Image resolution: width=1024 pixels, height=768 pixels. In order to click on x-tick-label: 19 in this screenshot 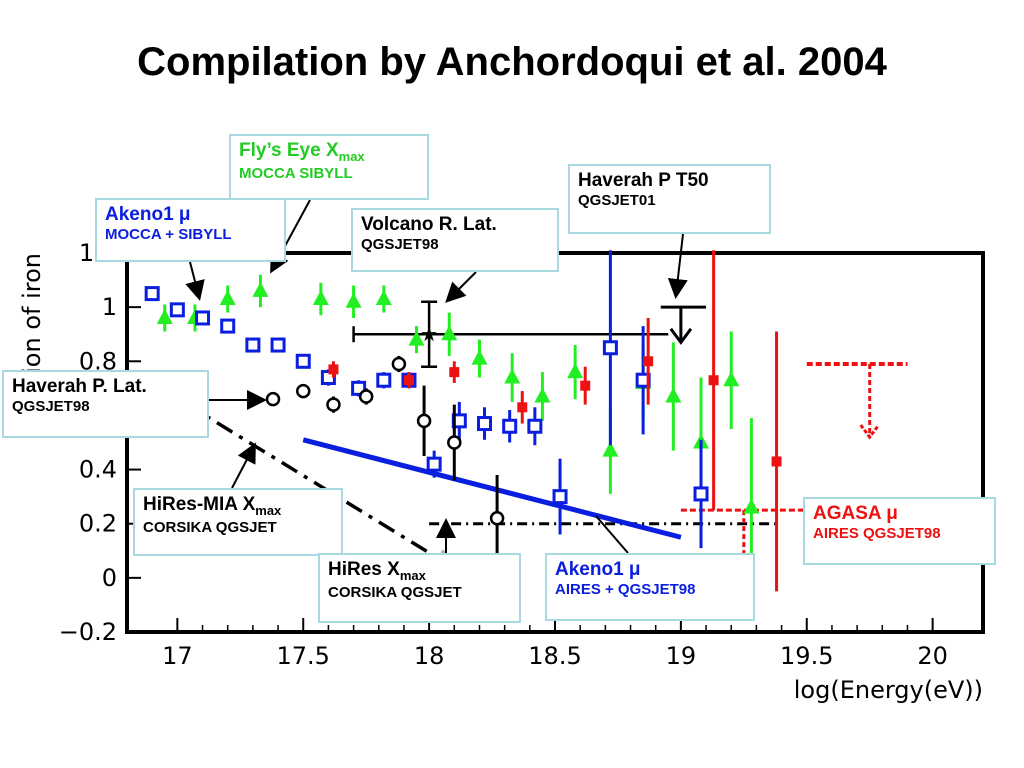, I will do `click(681, 656)`.